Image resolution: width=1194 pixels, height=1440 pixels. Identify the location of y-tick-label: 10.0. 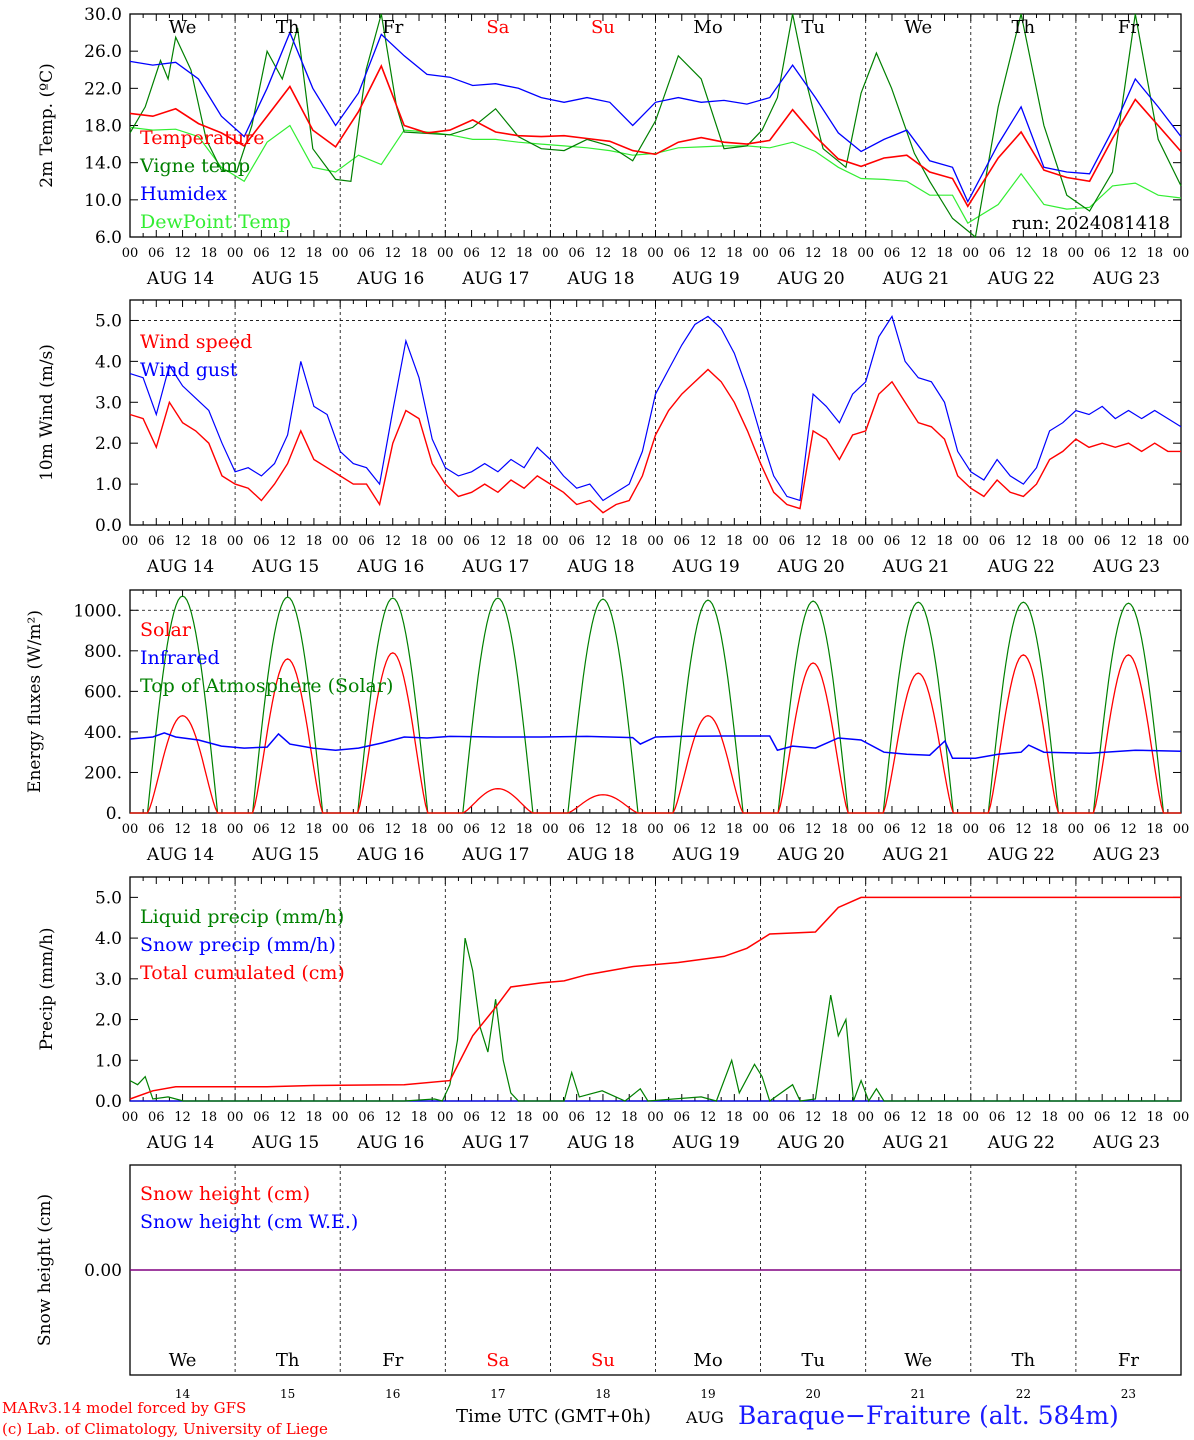
(103, 201).